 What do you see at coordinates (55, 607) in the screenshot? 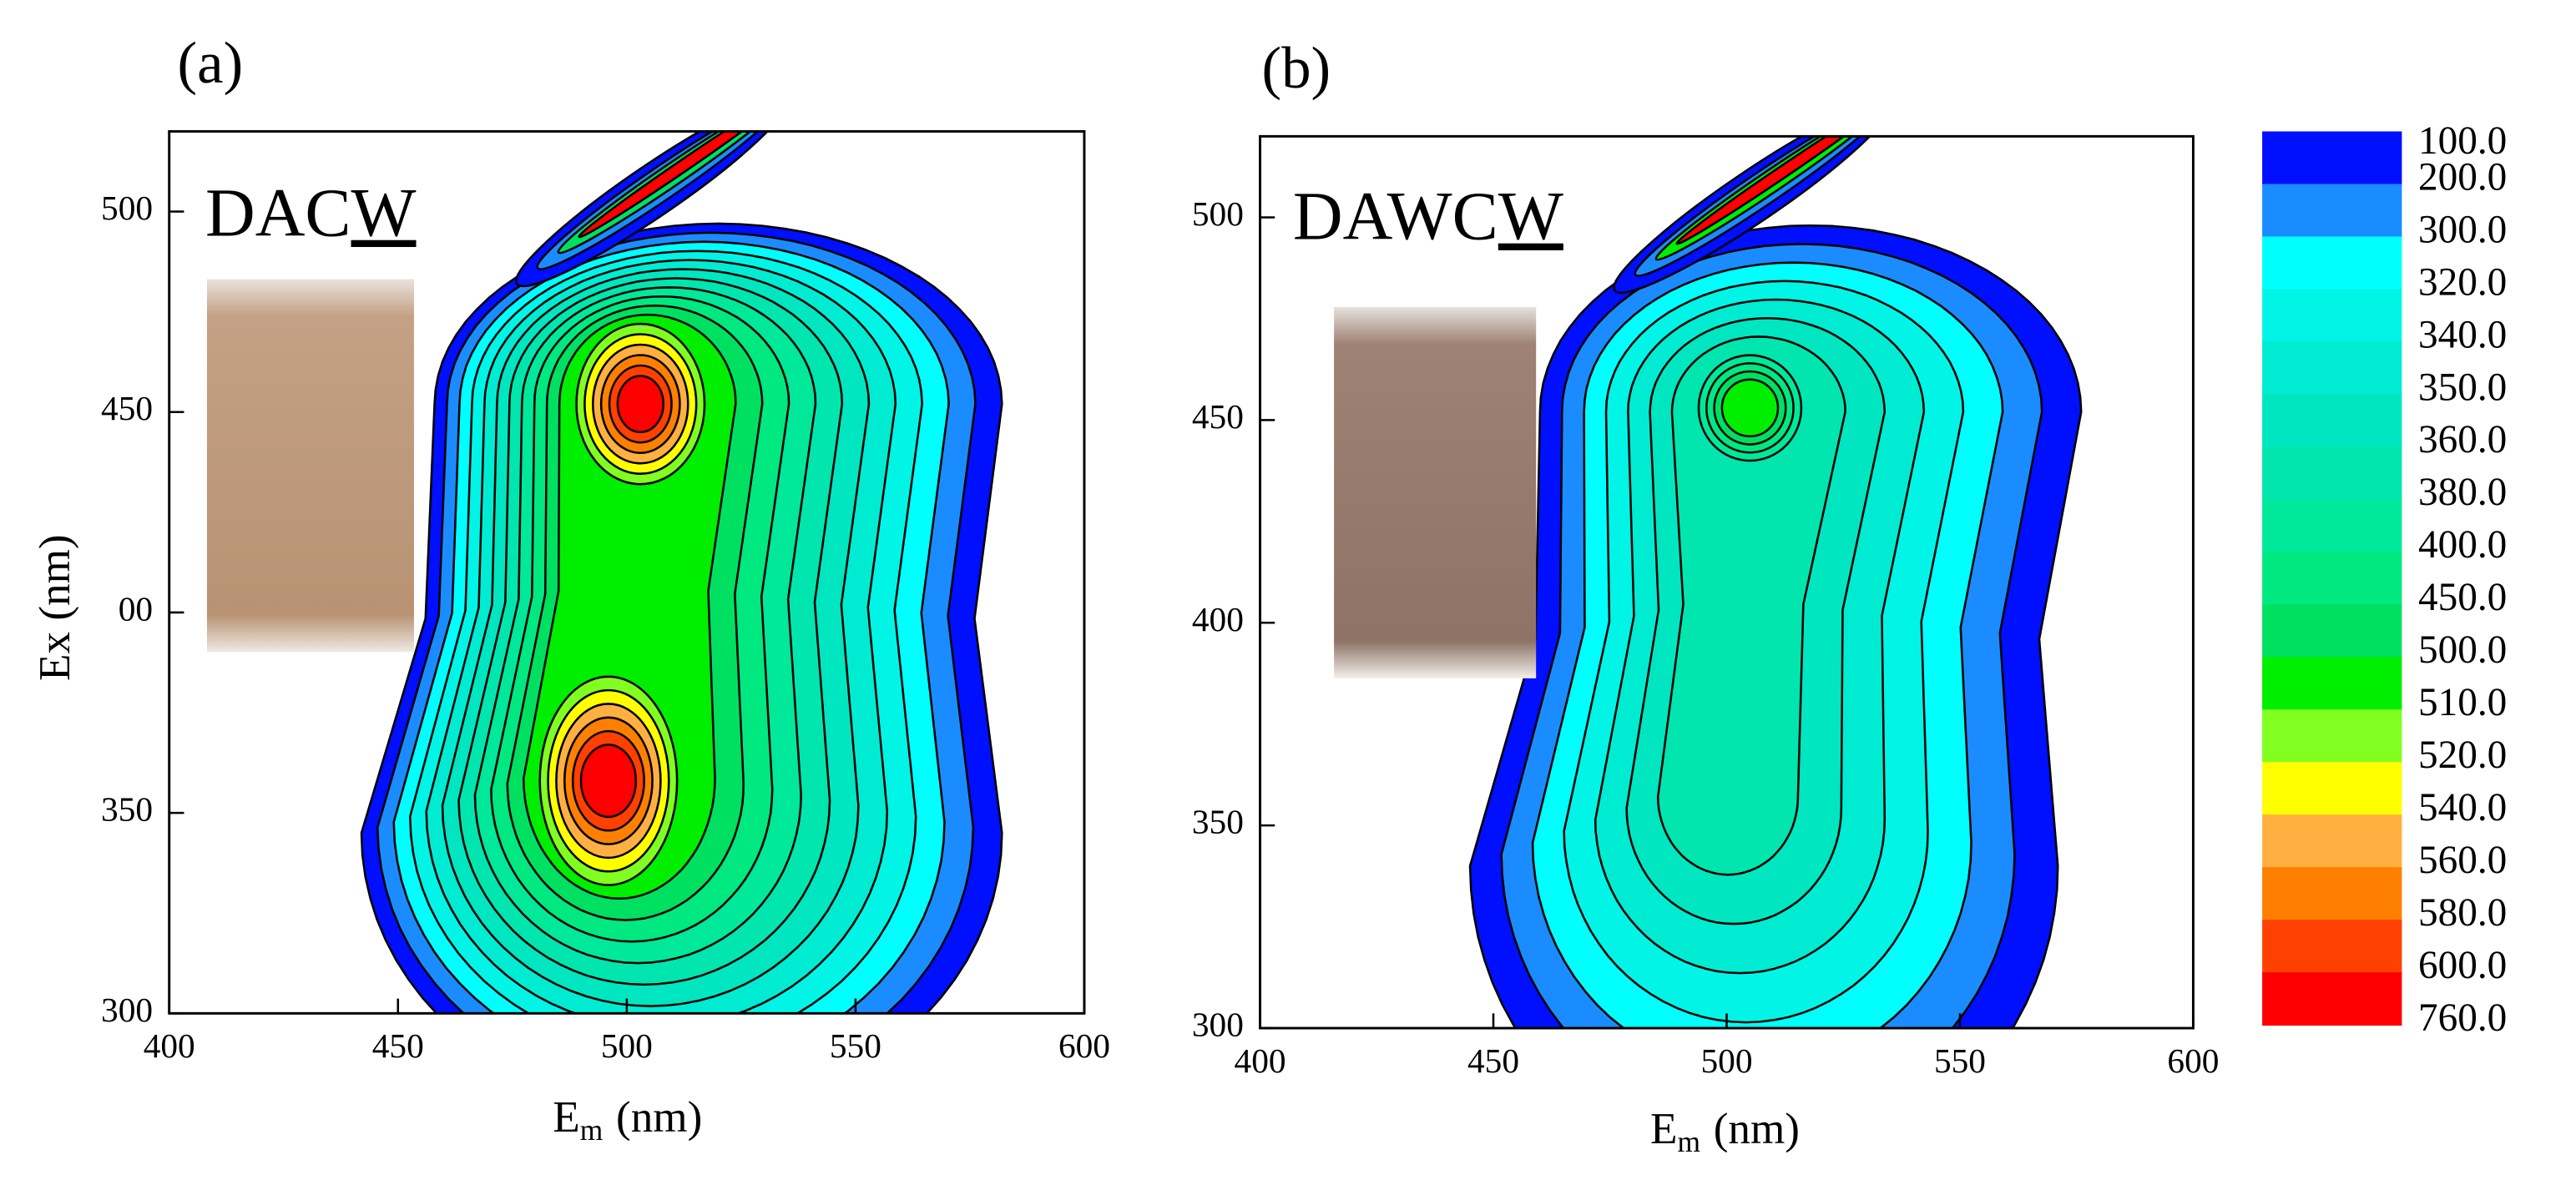
I see `y-axis-label: Ex (nm)` at bounding box center [55, 607].